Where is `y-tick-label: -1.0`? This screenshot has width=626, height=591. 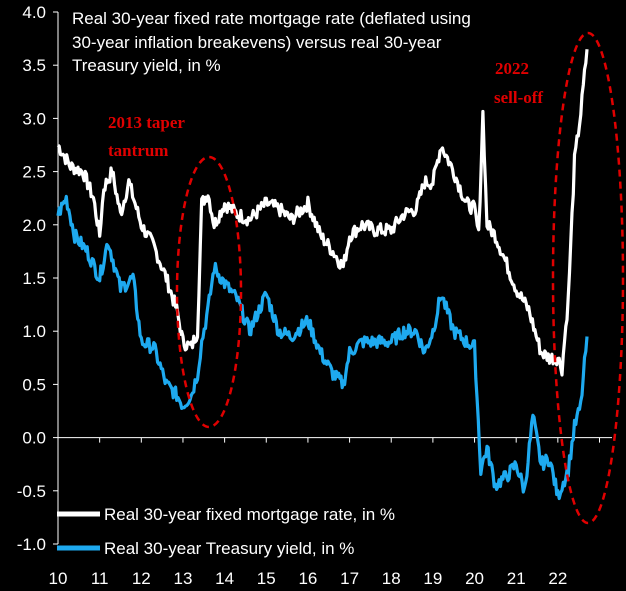
y-tick-label: -1.0 is located at coordinates (31, 544).